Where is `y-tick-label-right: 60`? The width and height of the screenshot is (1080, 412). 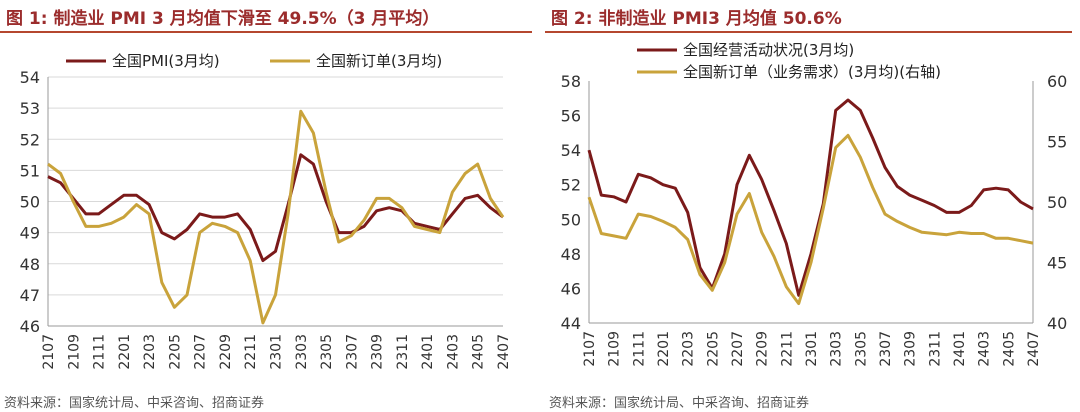 y-tick-label-right: 60 is located at coordinates (1057, 81).